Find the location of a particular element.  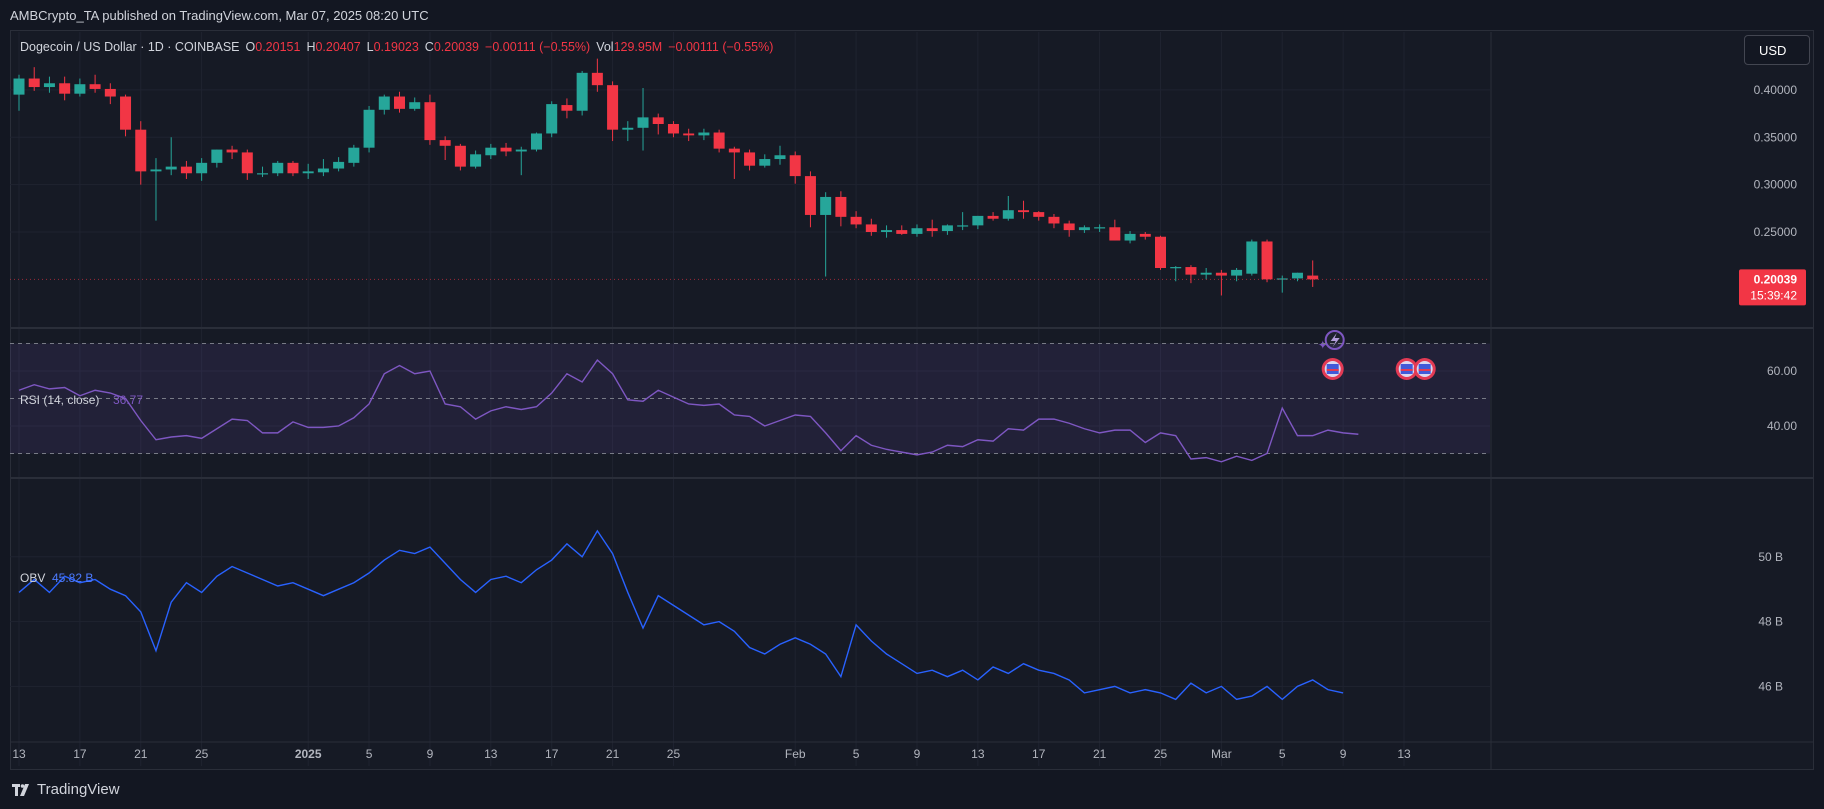

tradingview-logo: TradingView is located at coordinates (66, 789).